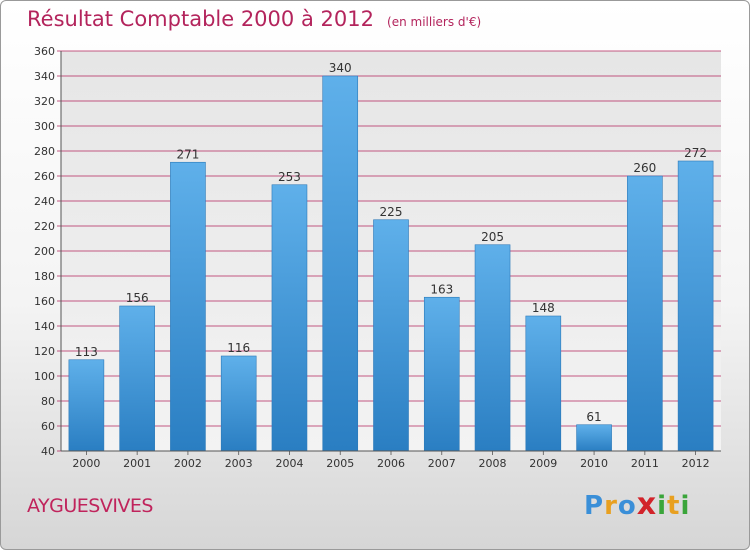 This screenshot has width=750, height=550. Describe the element at coordinates (44, 51) in the screenshot. I see `y-tick-label-360: 360` at that location.